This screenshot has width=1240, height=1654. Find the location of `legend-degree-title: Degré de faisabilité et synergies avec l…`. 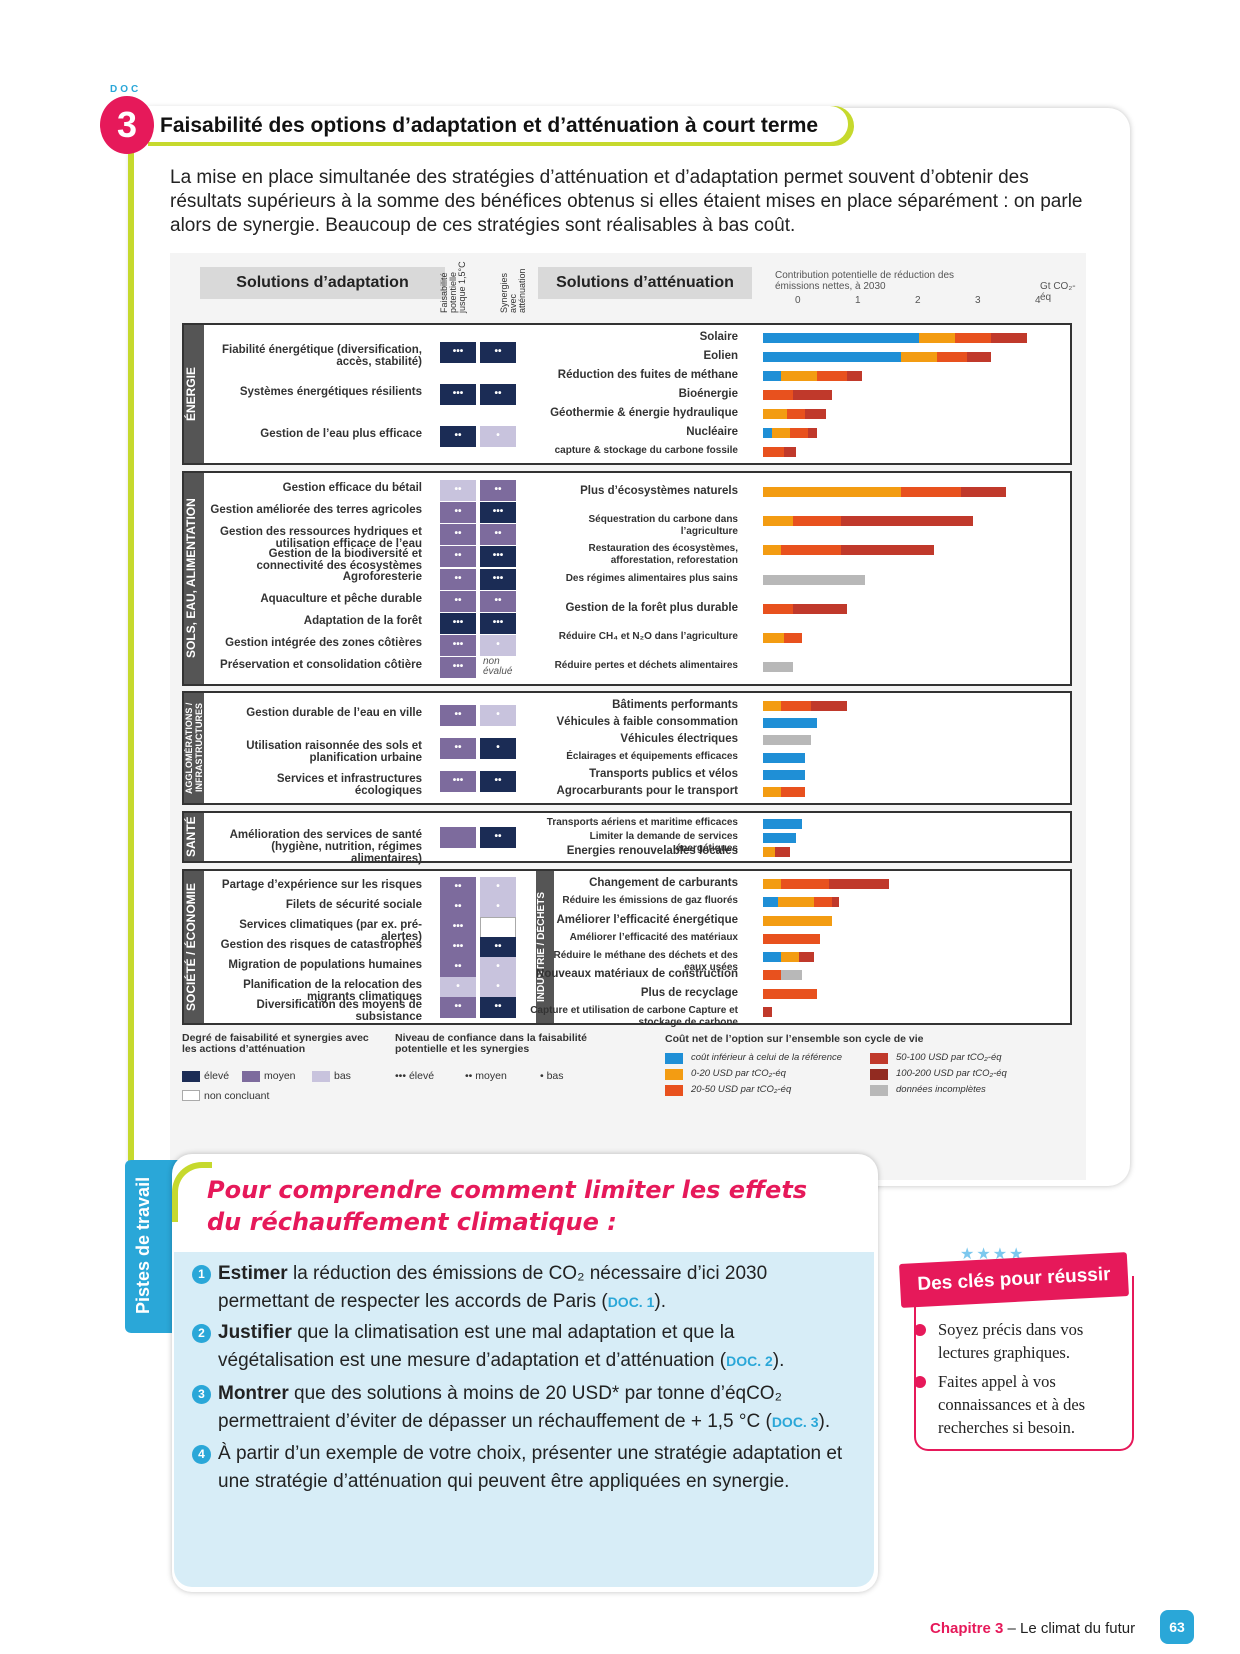

legend-degree-title: Degré de faisabilité et synergies avec l… is located at coordinates (275, 1043).